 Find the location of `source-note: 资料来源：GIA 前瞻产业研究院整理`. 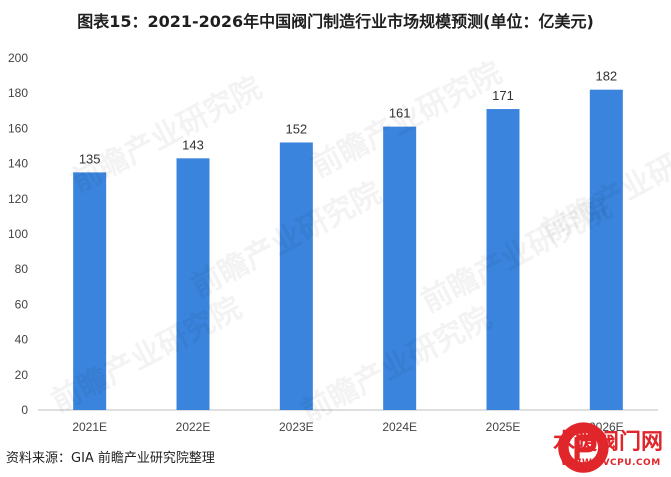

source-note: 资料来源：GIA 前瞻产业研究院整理 is located at coordinates (110, 458).